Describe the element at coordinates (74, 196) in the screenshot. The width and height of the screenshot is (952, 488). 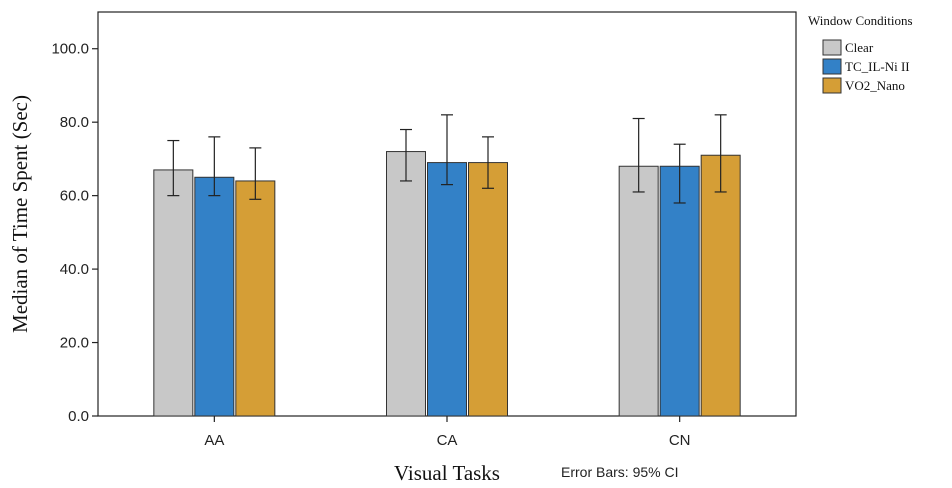
I see `y-tick-label: 60.0` at that location.